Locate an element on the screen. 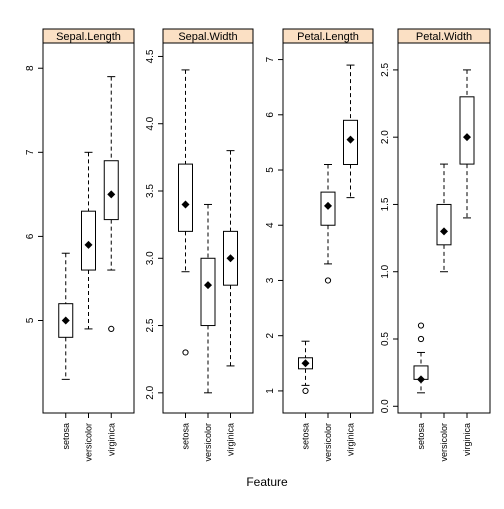 The width and height of the screenshot is (504, 509). y-tick-label: 3.0 is located at coordinates (150, 258).